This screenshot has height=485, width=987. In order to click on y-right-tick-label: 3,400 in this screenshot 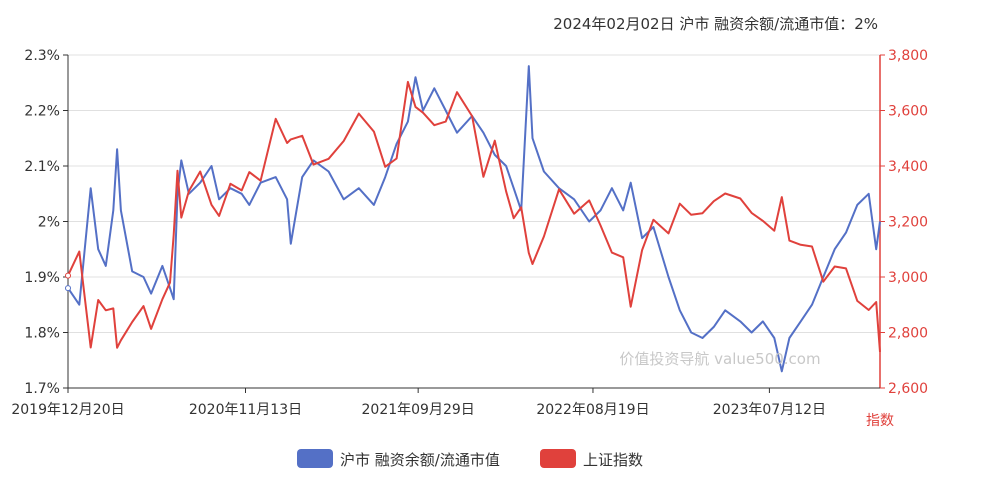, I will do `click(908, 167)`.